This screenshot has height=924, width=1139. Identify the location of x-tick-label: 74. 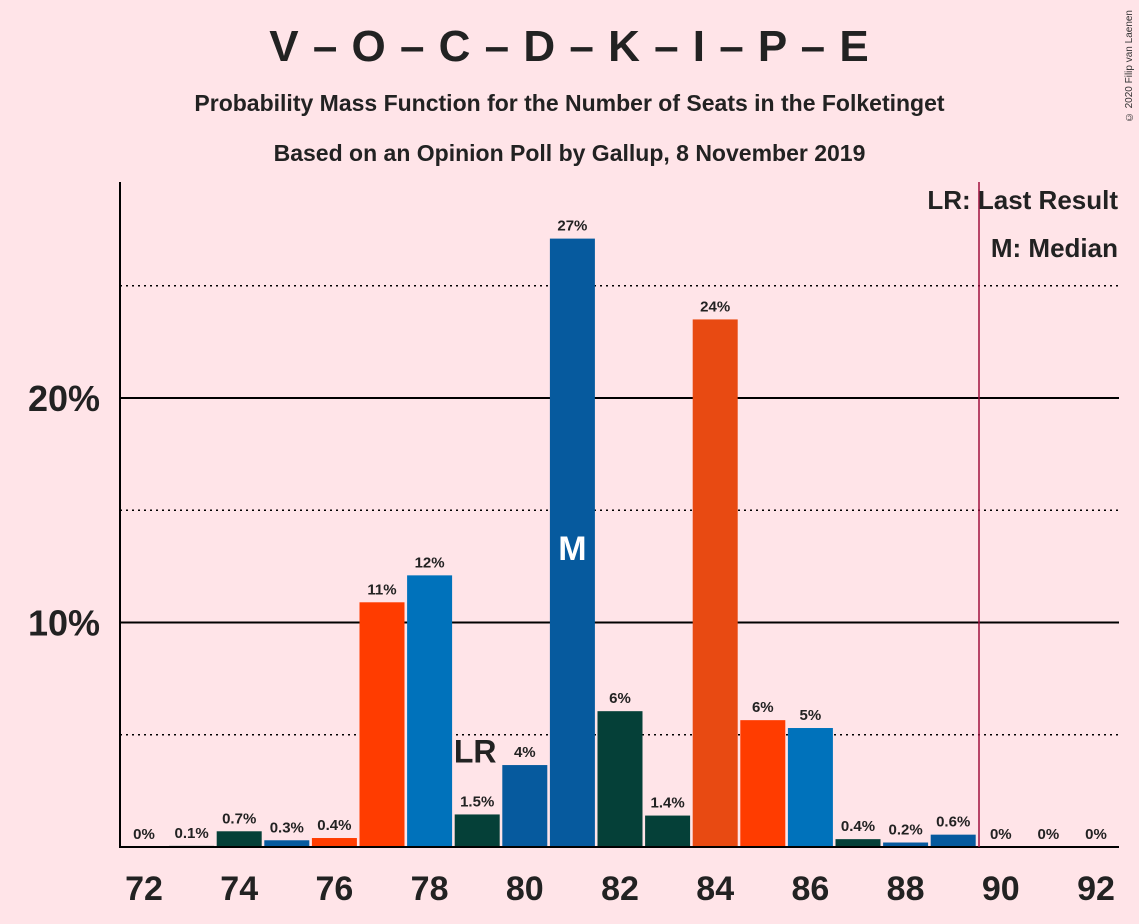
(239, 889).